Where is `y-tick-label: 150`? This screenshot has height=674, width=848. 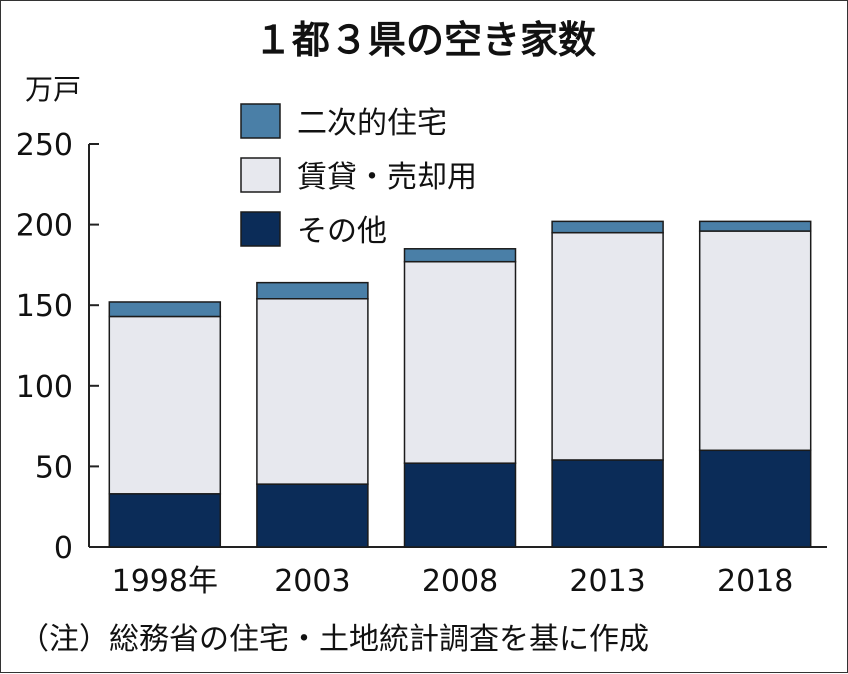
y-tick-label: 150 is located at coordinates (44, 306).